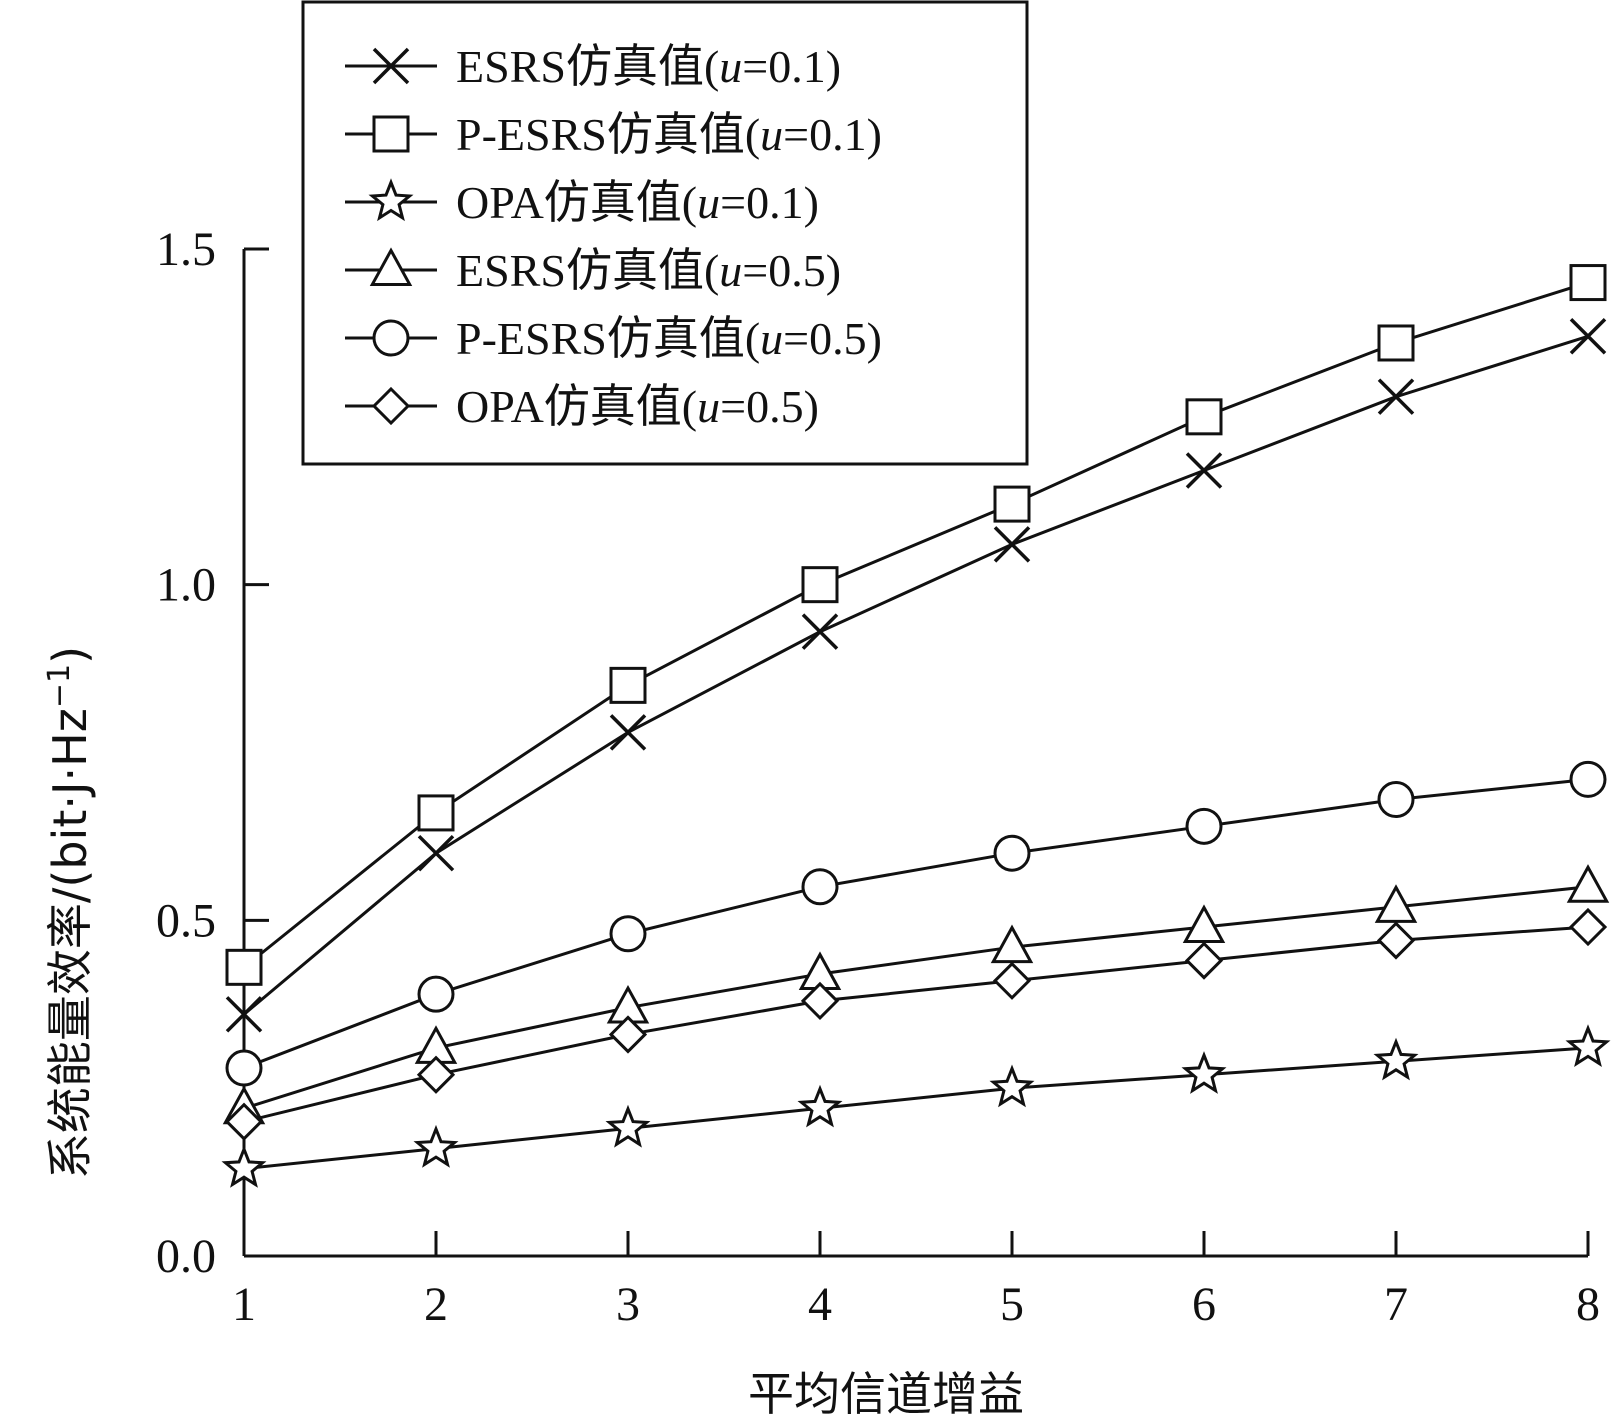 This screenshot has height=1428, width=1619. I want to click on y-axis-label-close: ), so click(70, 655).